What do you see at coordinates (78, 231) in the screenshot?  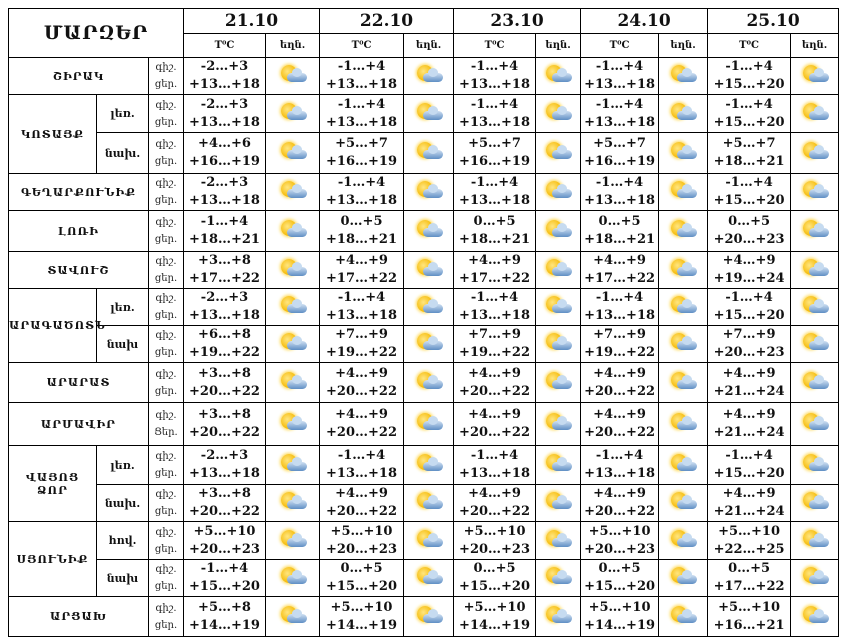 I see `region-name: ԼՈՌԻ` at bounding box center [78, 231].